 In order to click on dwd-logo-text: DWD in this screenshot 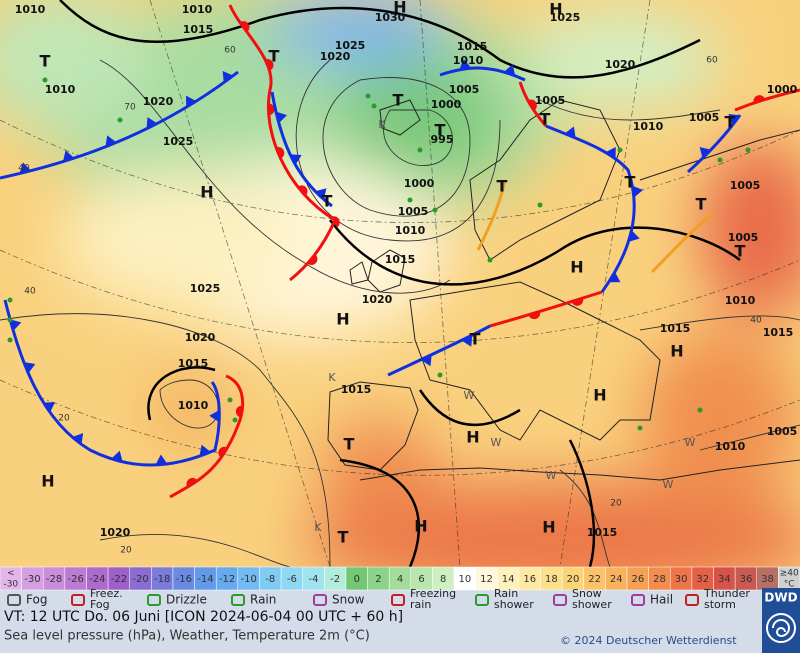, I will do `click(780, 598)`.